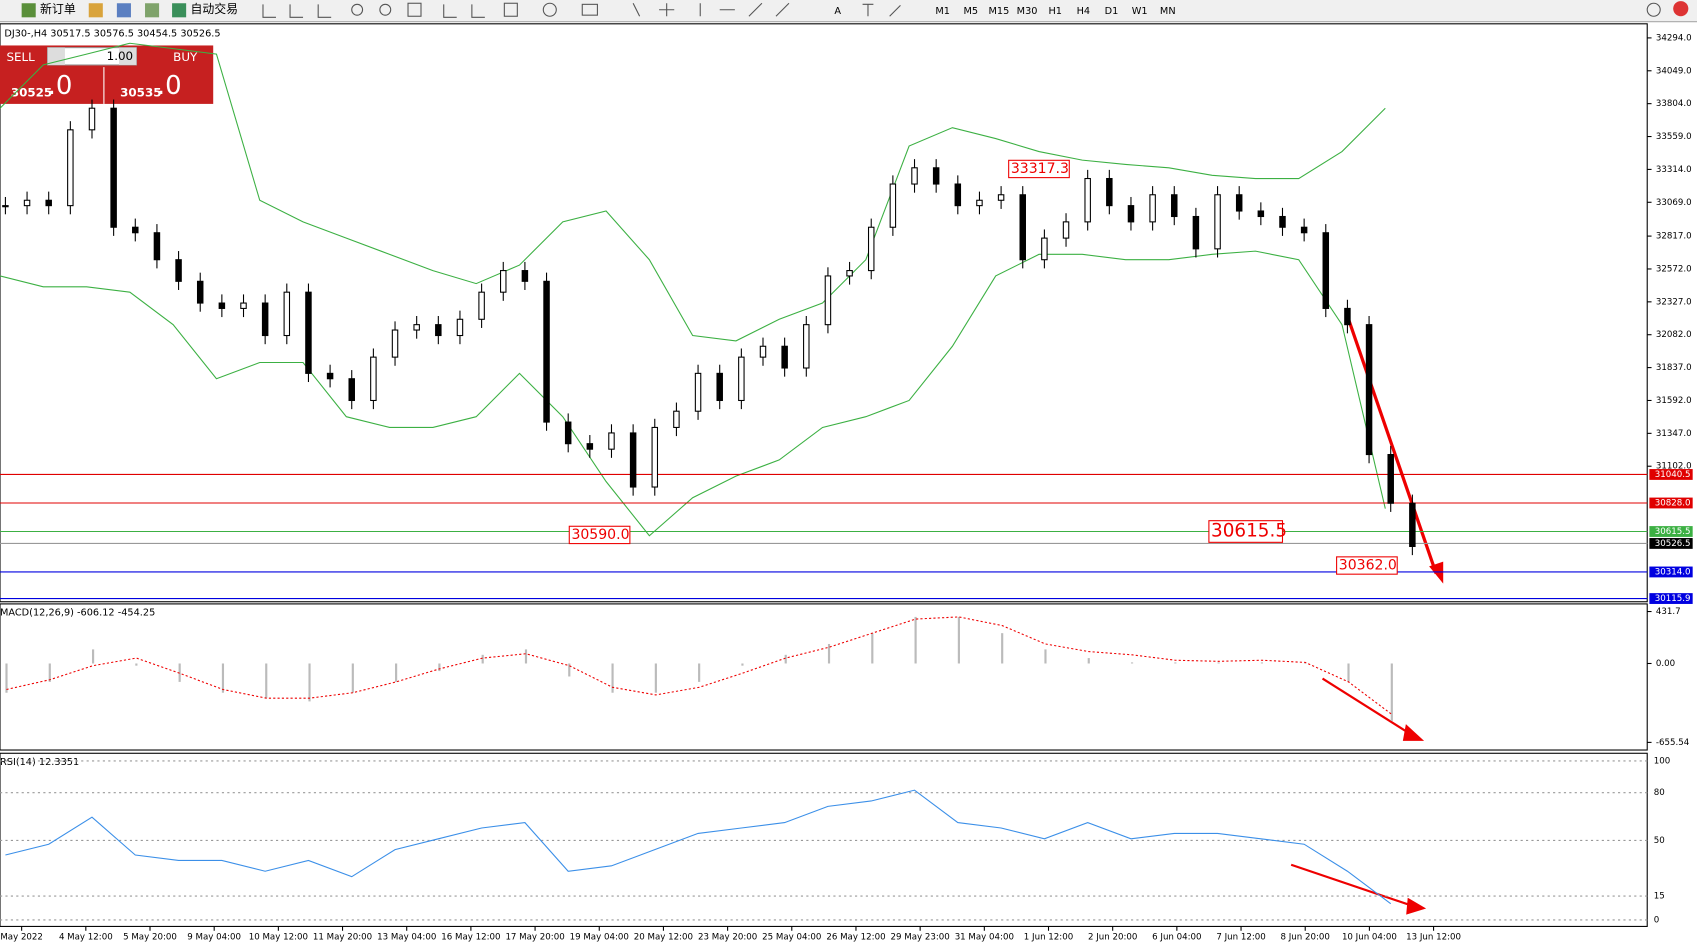 The image size is (1697, 947). What do you see at coordinates (1681, 9) in the screenshot?
I see `notification` at bounding box center [1681, 9].